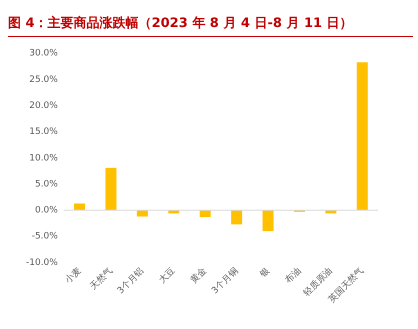  Describe the element at coordinates (43, 53) in the screenshot. I see `y-tick-label: 30.0%` at that location.